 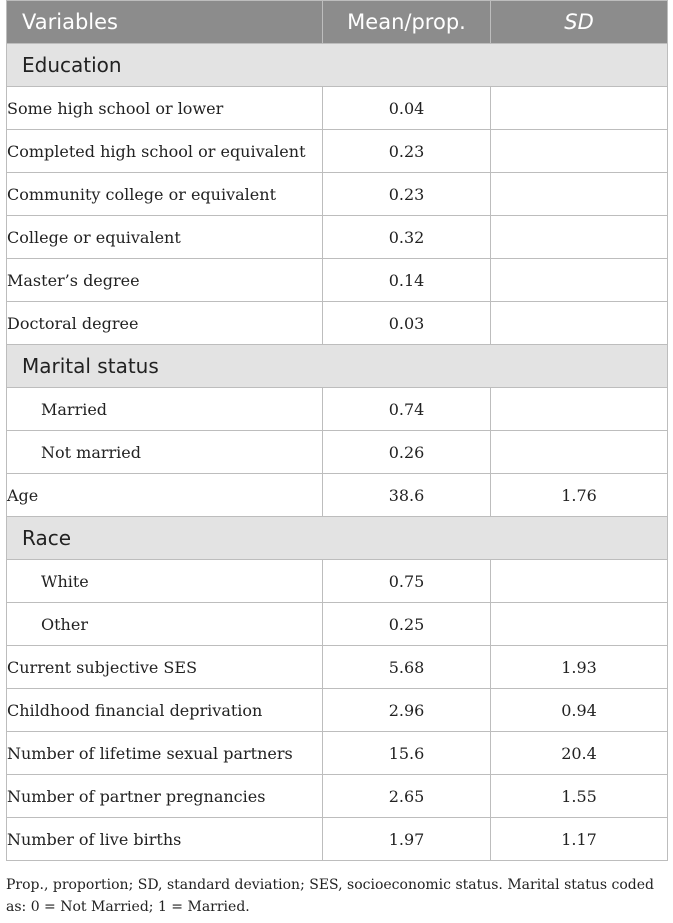 What do you see at coordinates (579, 839) in the screenshot?
I see `row-sd: 1.17` at bounding box center [579, 839].